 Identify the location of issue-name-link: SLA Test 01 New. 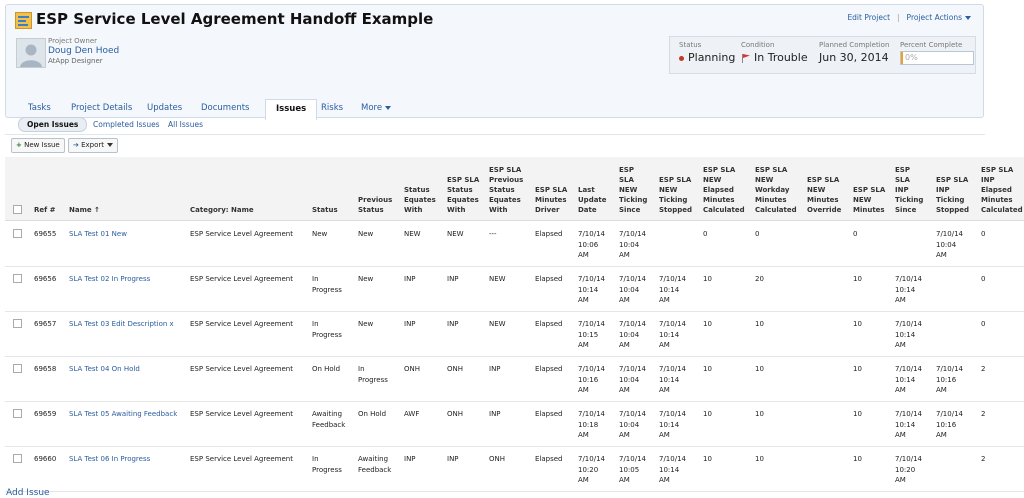
(98, 234).